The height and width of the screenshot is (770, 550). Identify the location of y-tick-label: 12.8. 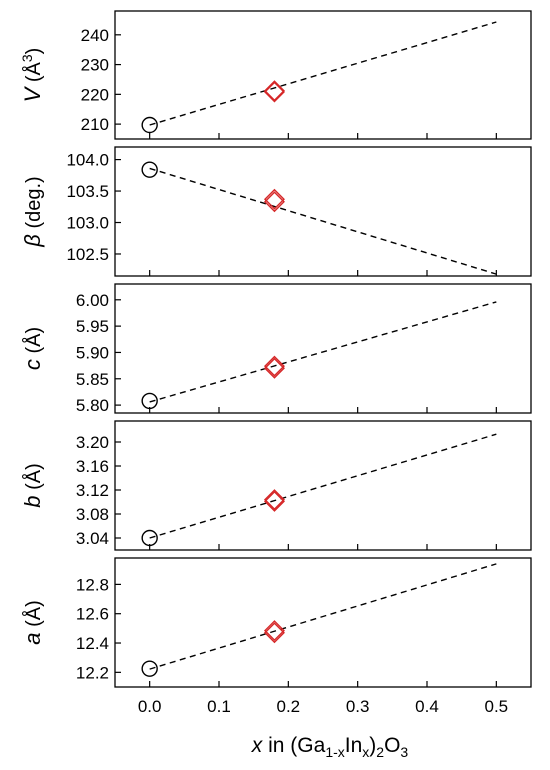
(92, 584).